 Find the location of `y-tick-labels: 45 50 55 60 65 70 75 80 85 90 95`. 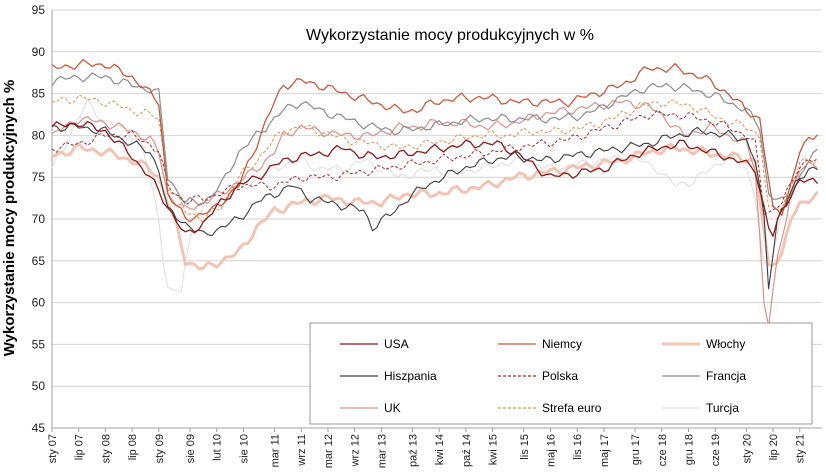

y-tick-labels: 45 50 55 60 65 70 75 80 85 90 95 is located at coordinates (39, 219).